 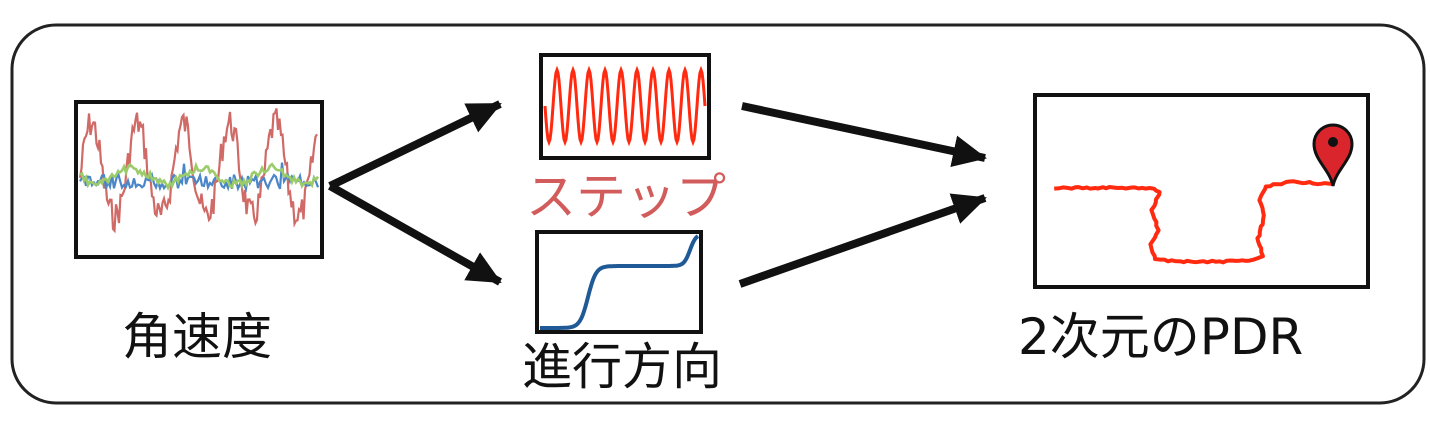 What do you see at coordinates (1333, 155) in the screenshot?
I see `map-pin-icon` at bounding box center [1333, 155].